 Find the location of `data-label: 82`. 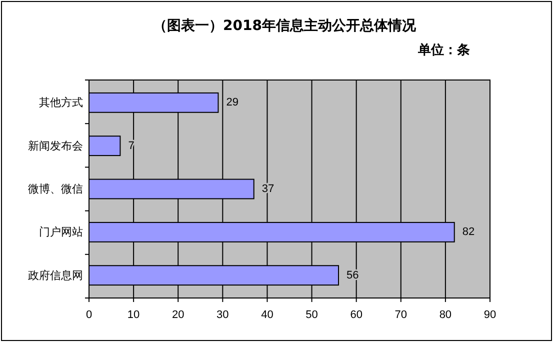

data-label: 82 is located at coordinates (468, 232).